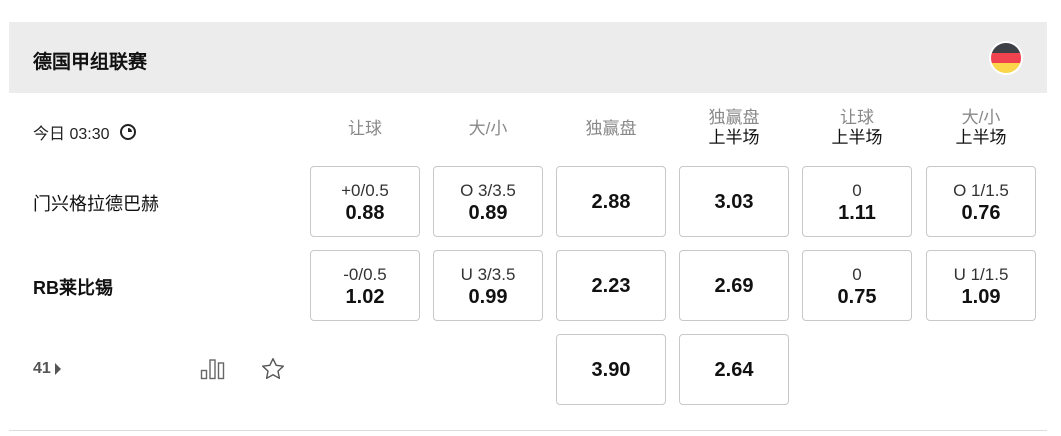 Image resolution: width=1061 pixels, height=436 pixels. What do you see at coordinates (365, 274) in the screenshot?
I see `odds-line: -0/0.5` at bounding box center [365, 274].